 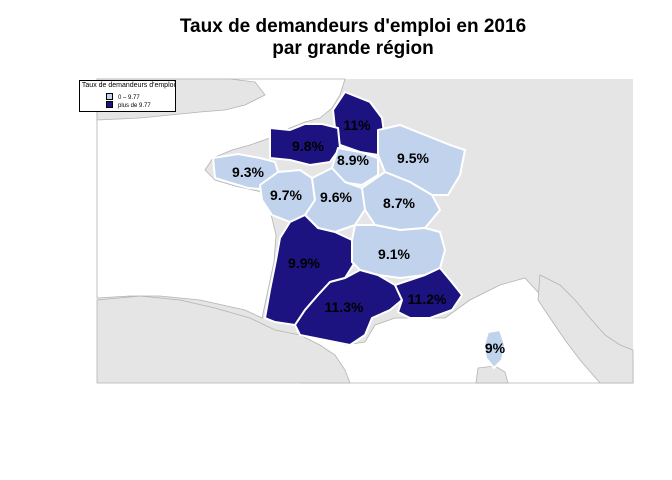 I want to click on label-bretagne: 9.3%, so click(x=248, y=172).